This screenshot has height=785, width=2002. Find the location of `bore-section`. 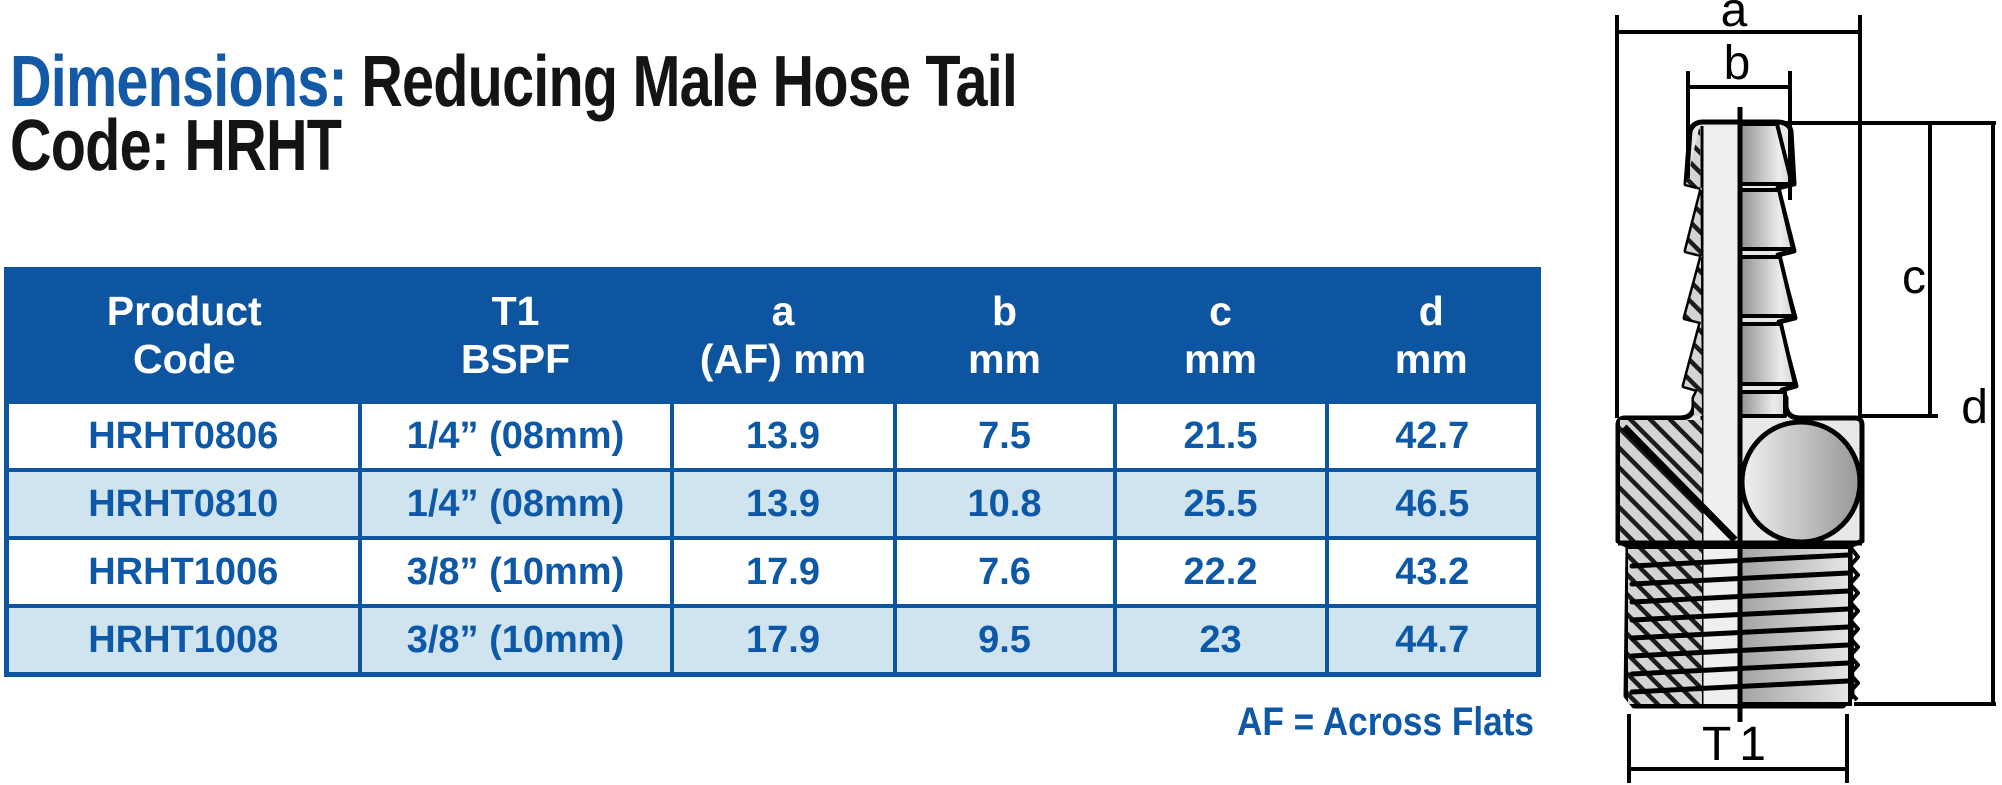

bore-section is located at coordinates (1721, 415).